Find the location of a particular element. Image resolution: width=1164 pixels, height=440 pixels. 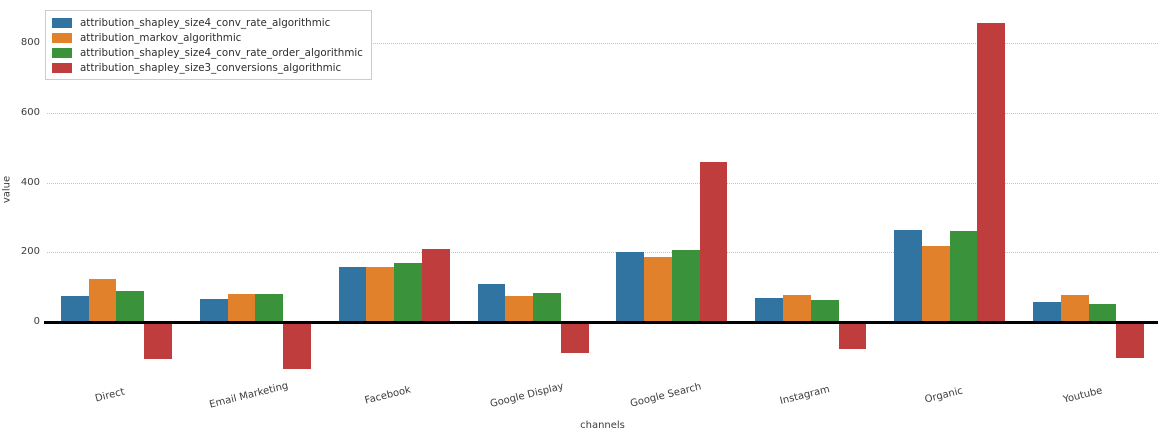

zero-axis-line is located at coordinates (601, 322).